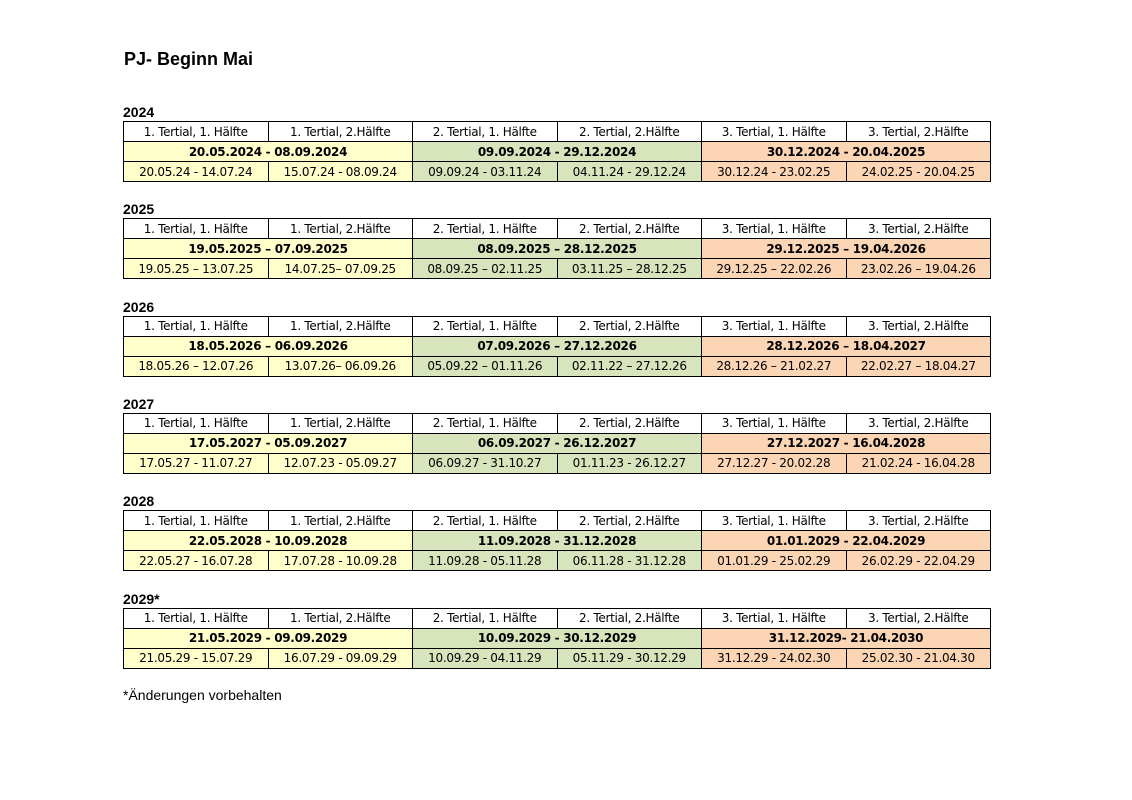 This screenshot has height=800, width=1132. Describe the element at coordinates (340, 658) in the screenshot. I see `half-cell: 16.07.29 - 09.09.29` at that location.